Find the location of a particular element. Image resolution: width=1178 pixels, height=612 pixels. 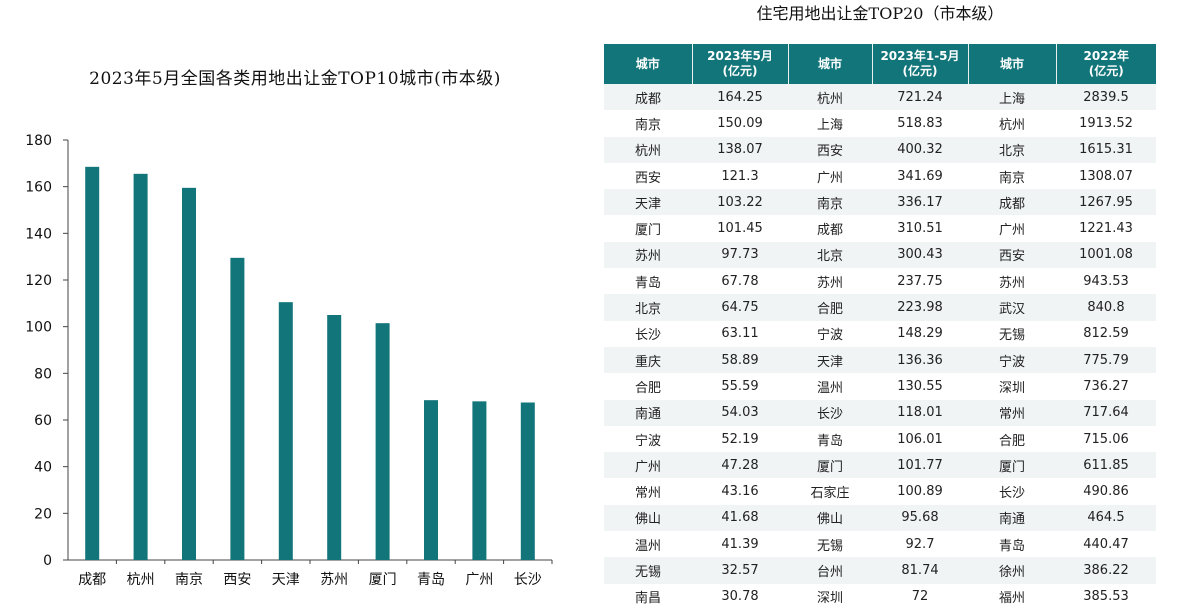

city-cell: 苏州 is located at coordinates (648, 255).